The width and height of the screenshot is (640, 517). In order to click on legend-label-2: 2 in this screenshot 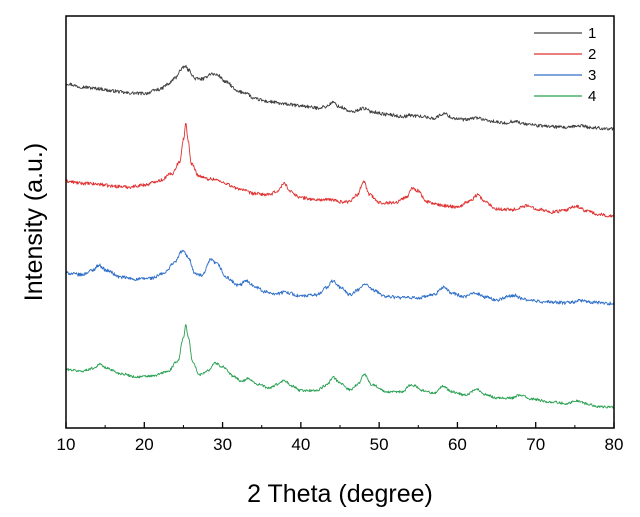, I will do `click(592, 54)`.